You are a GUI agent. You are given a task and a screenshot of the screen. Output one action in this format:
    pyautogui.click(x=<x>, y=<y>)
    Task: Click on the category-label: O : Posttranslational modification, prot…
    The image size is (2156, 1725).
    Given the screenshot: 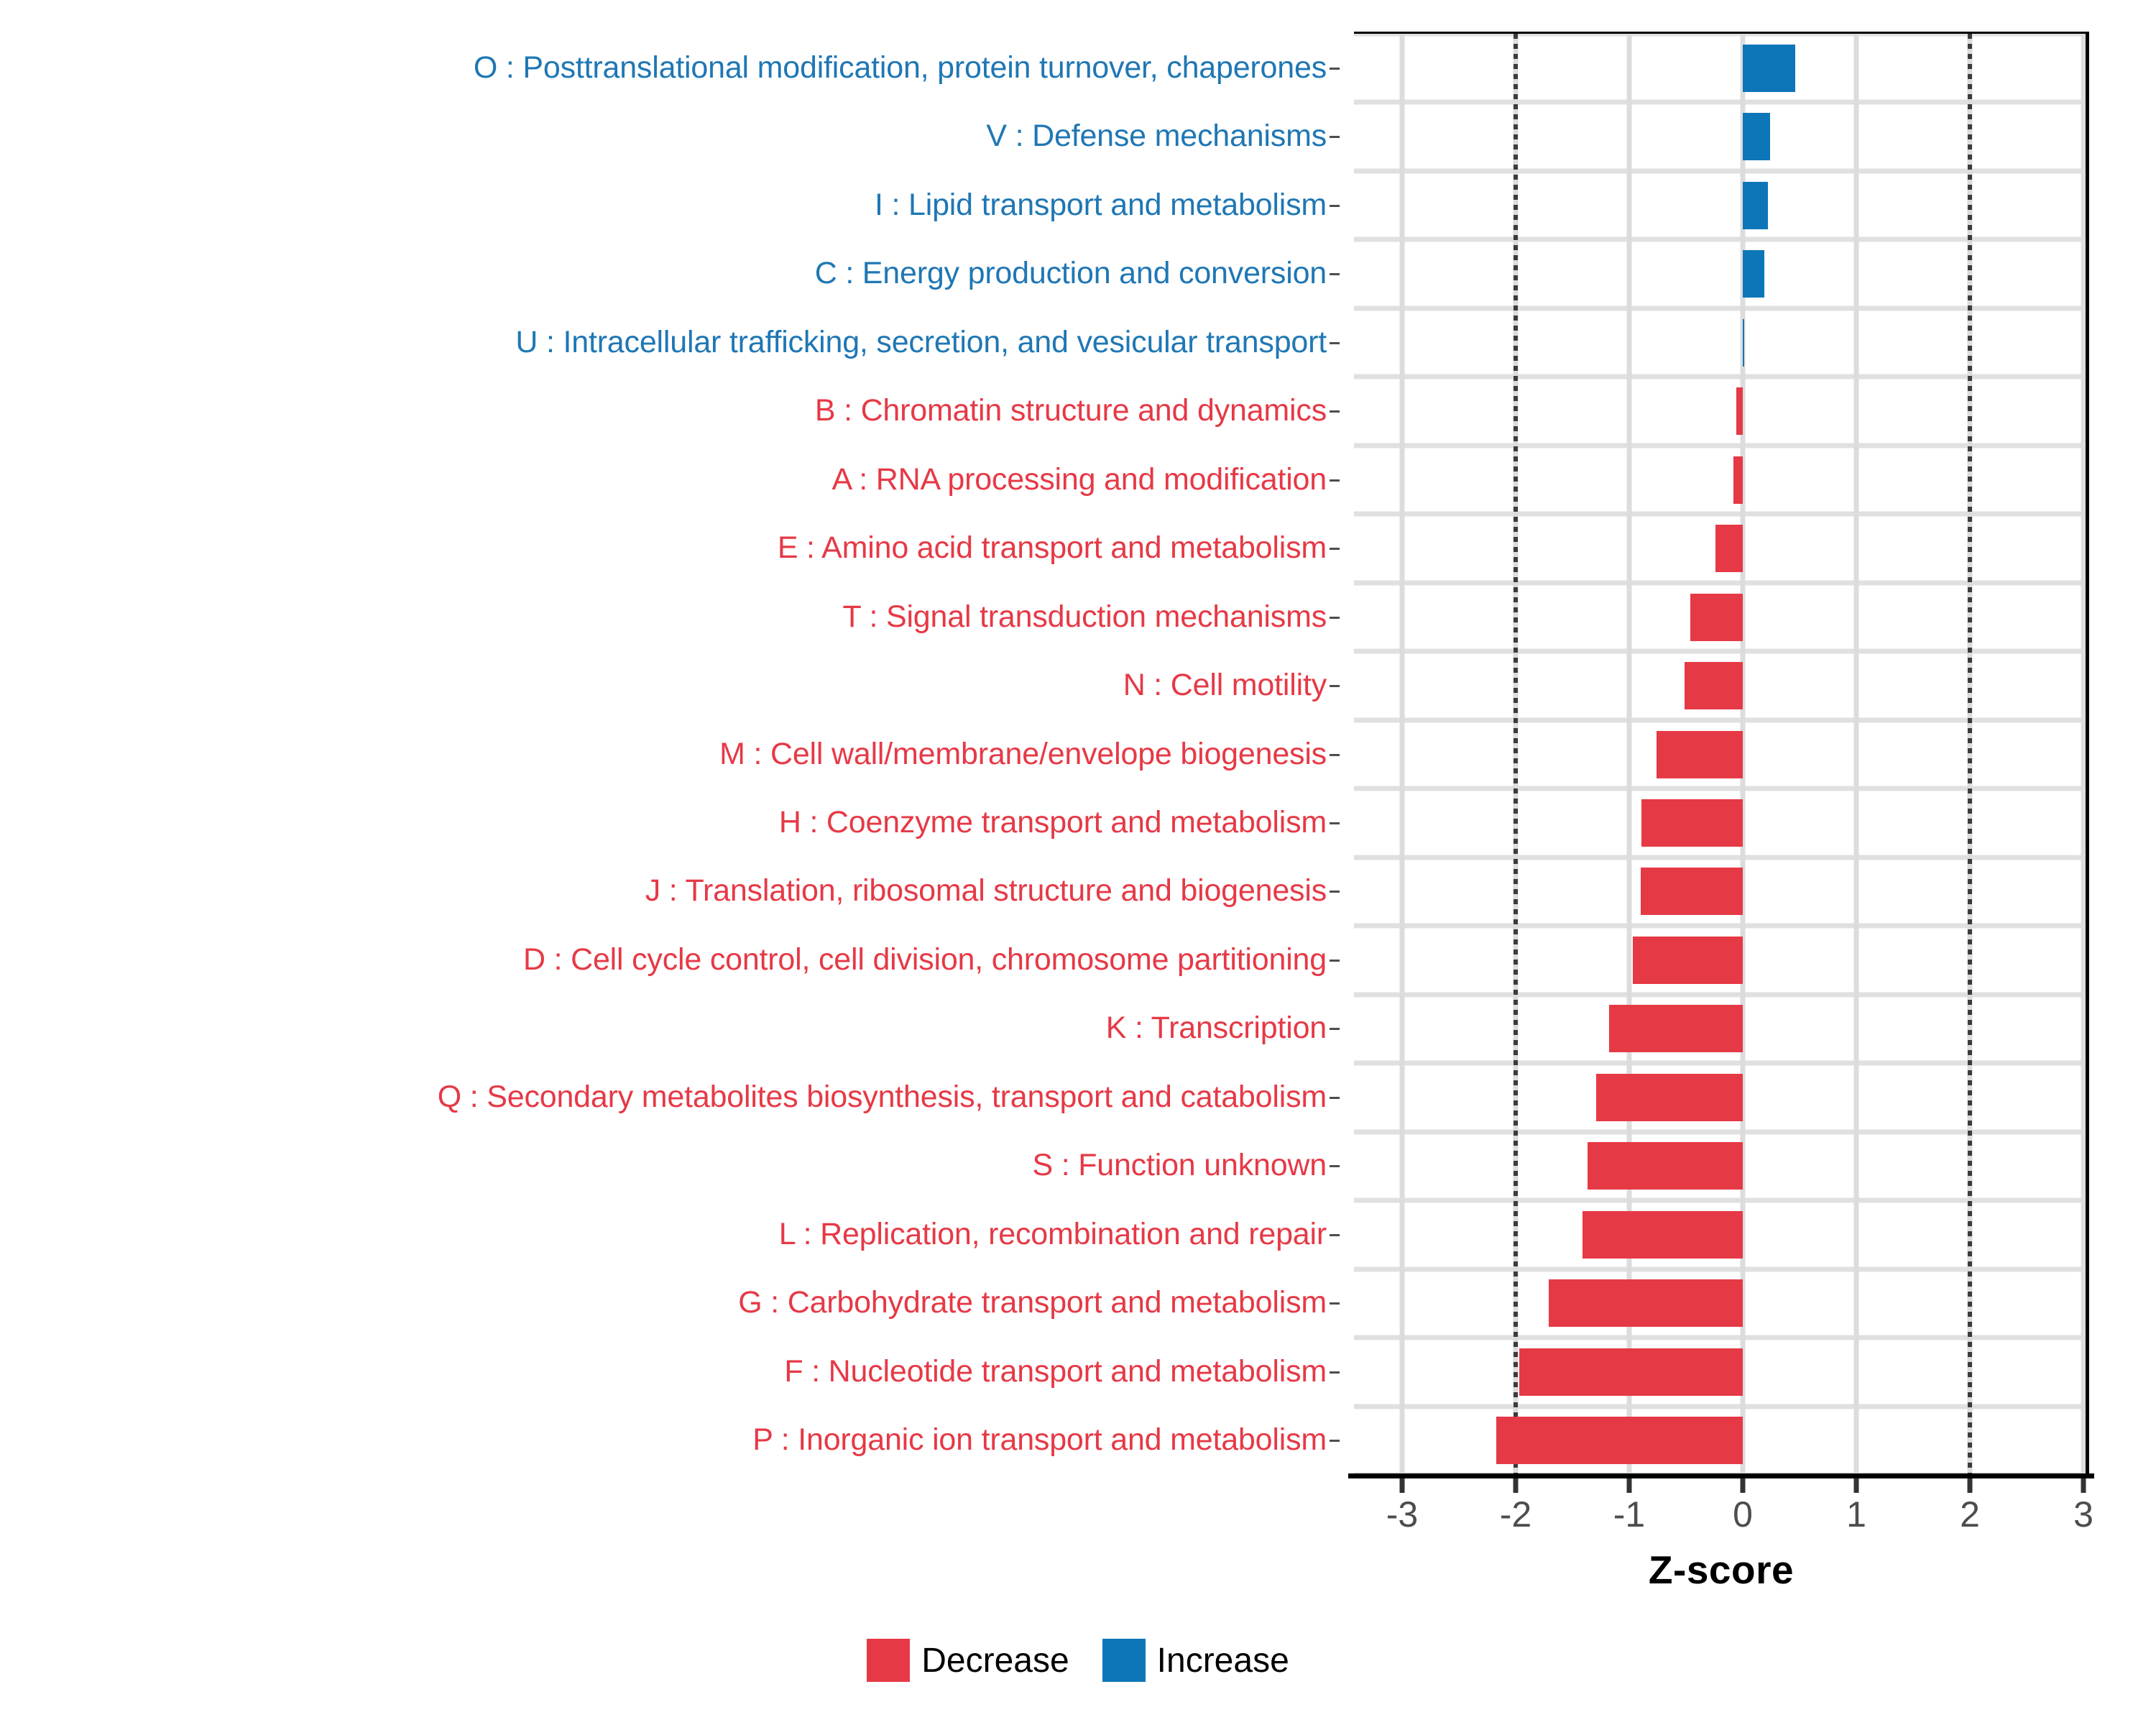 What is the action you would take?
    pyautogui.click(x=900, y=67)
    